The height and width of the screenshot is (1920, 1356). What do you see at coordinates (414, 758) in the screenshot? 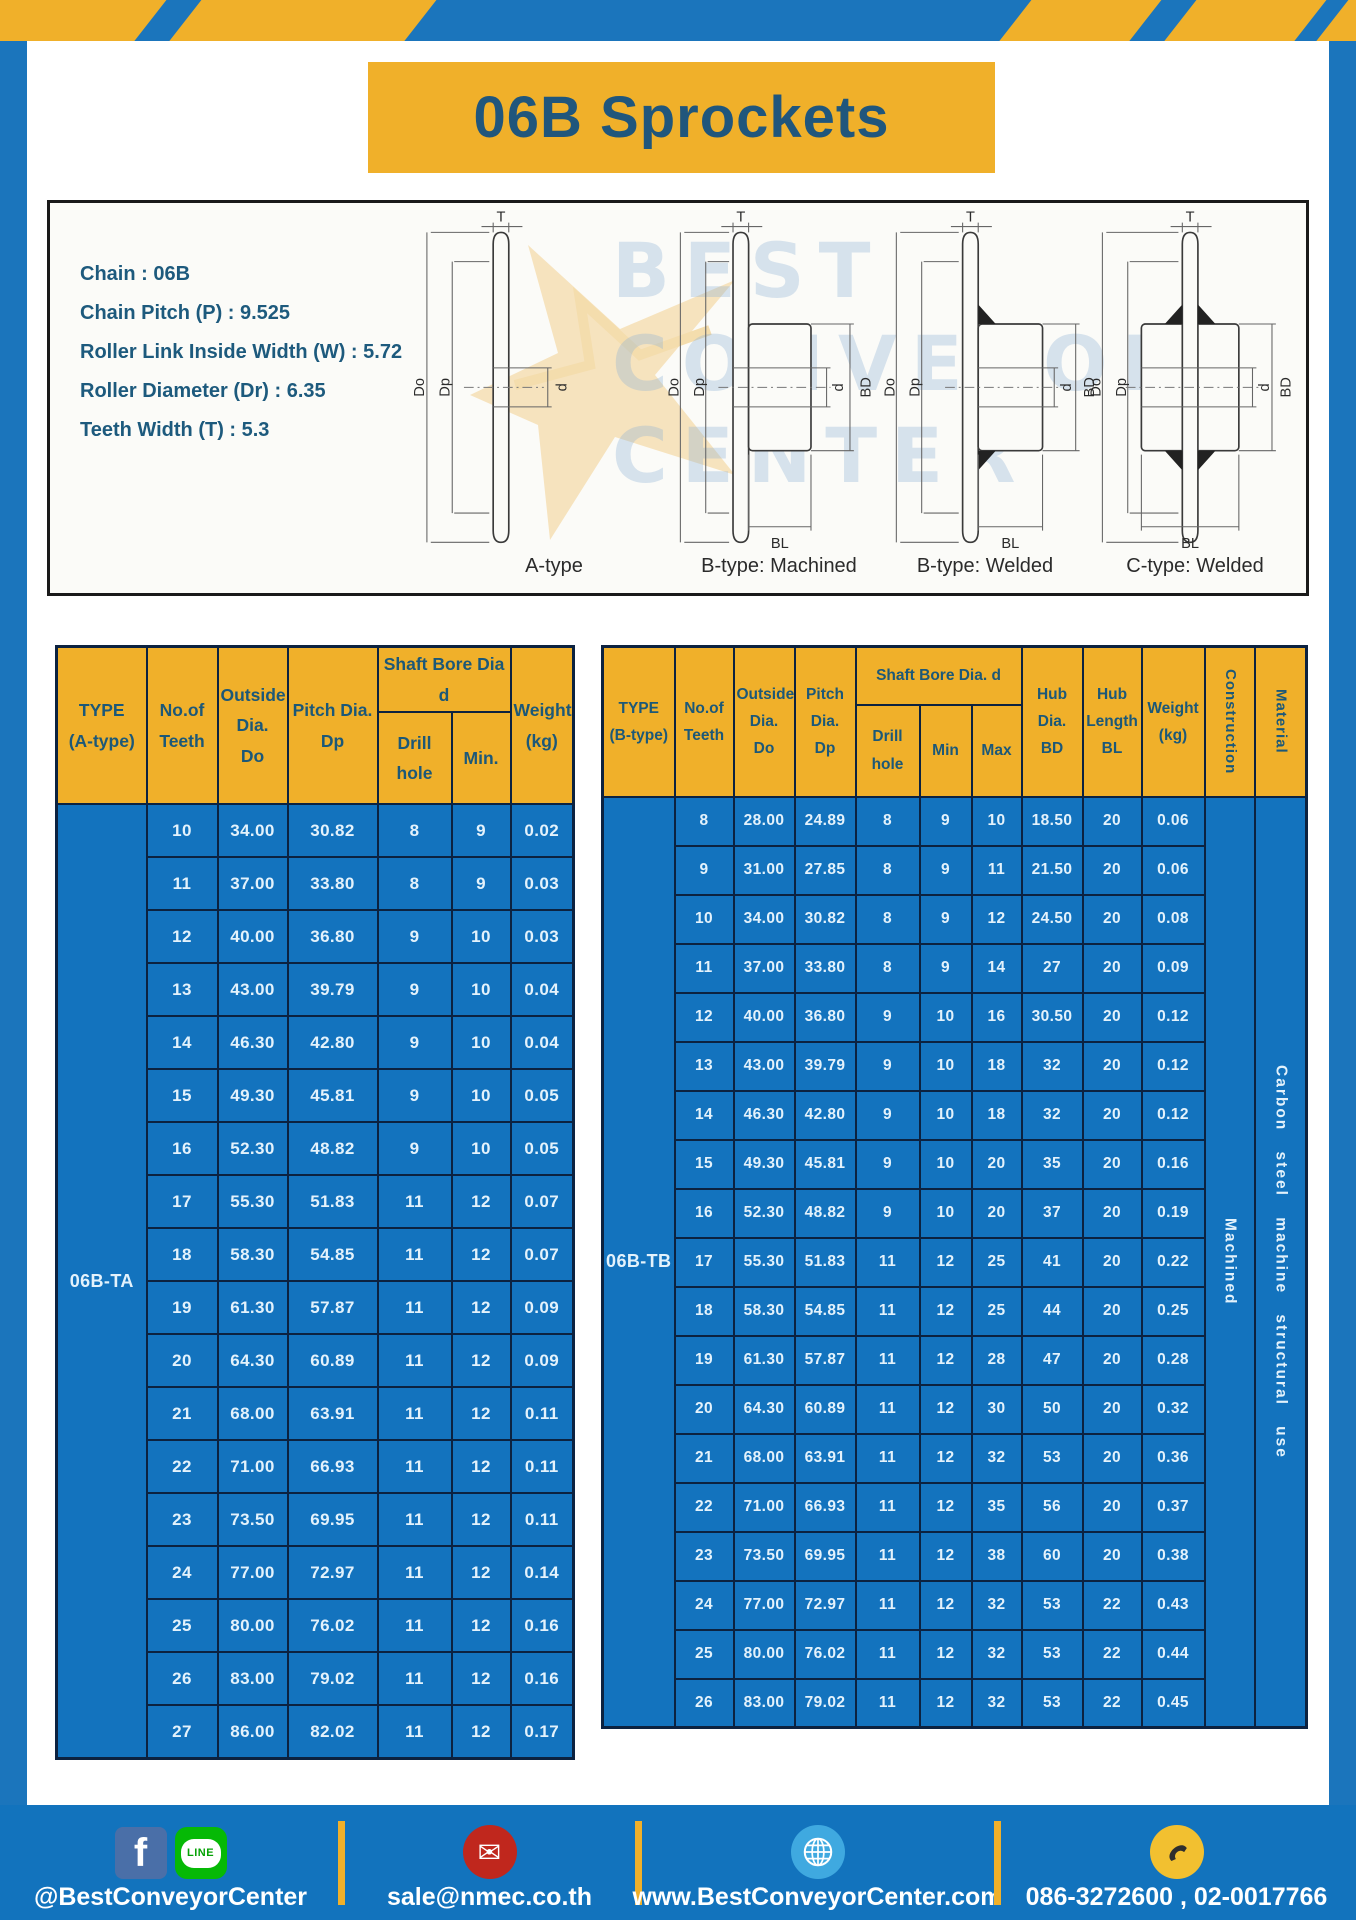
I see `col-header-drill-hole: Drill hole` at bounding box center [414, 758].